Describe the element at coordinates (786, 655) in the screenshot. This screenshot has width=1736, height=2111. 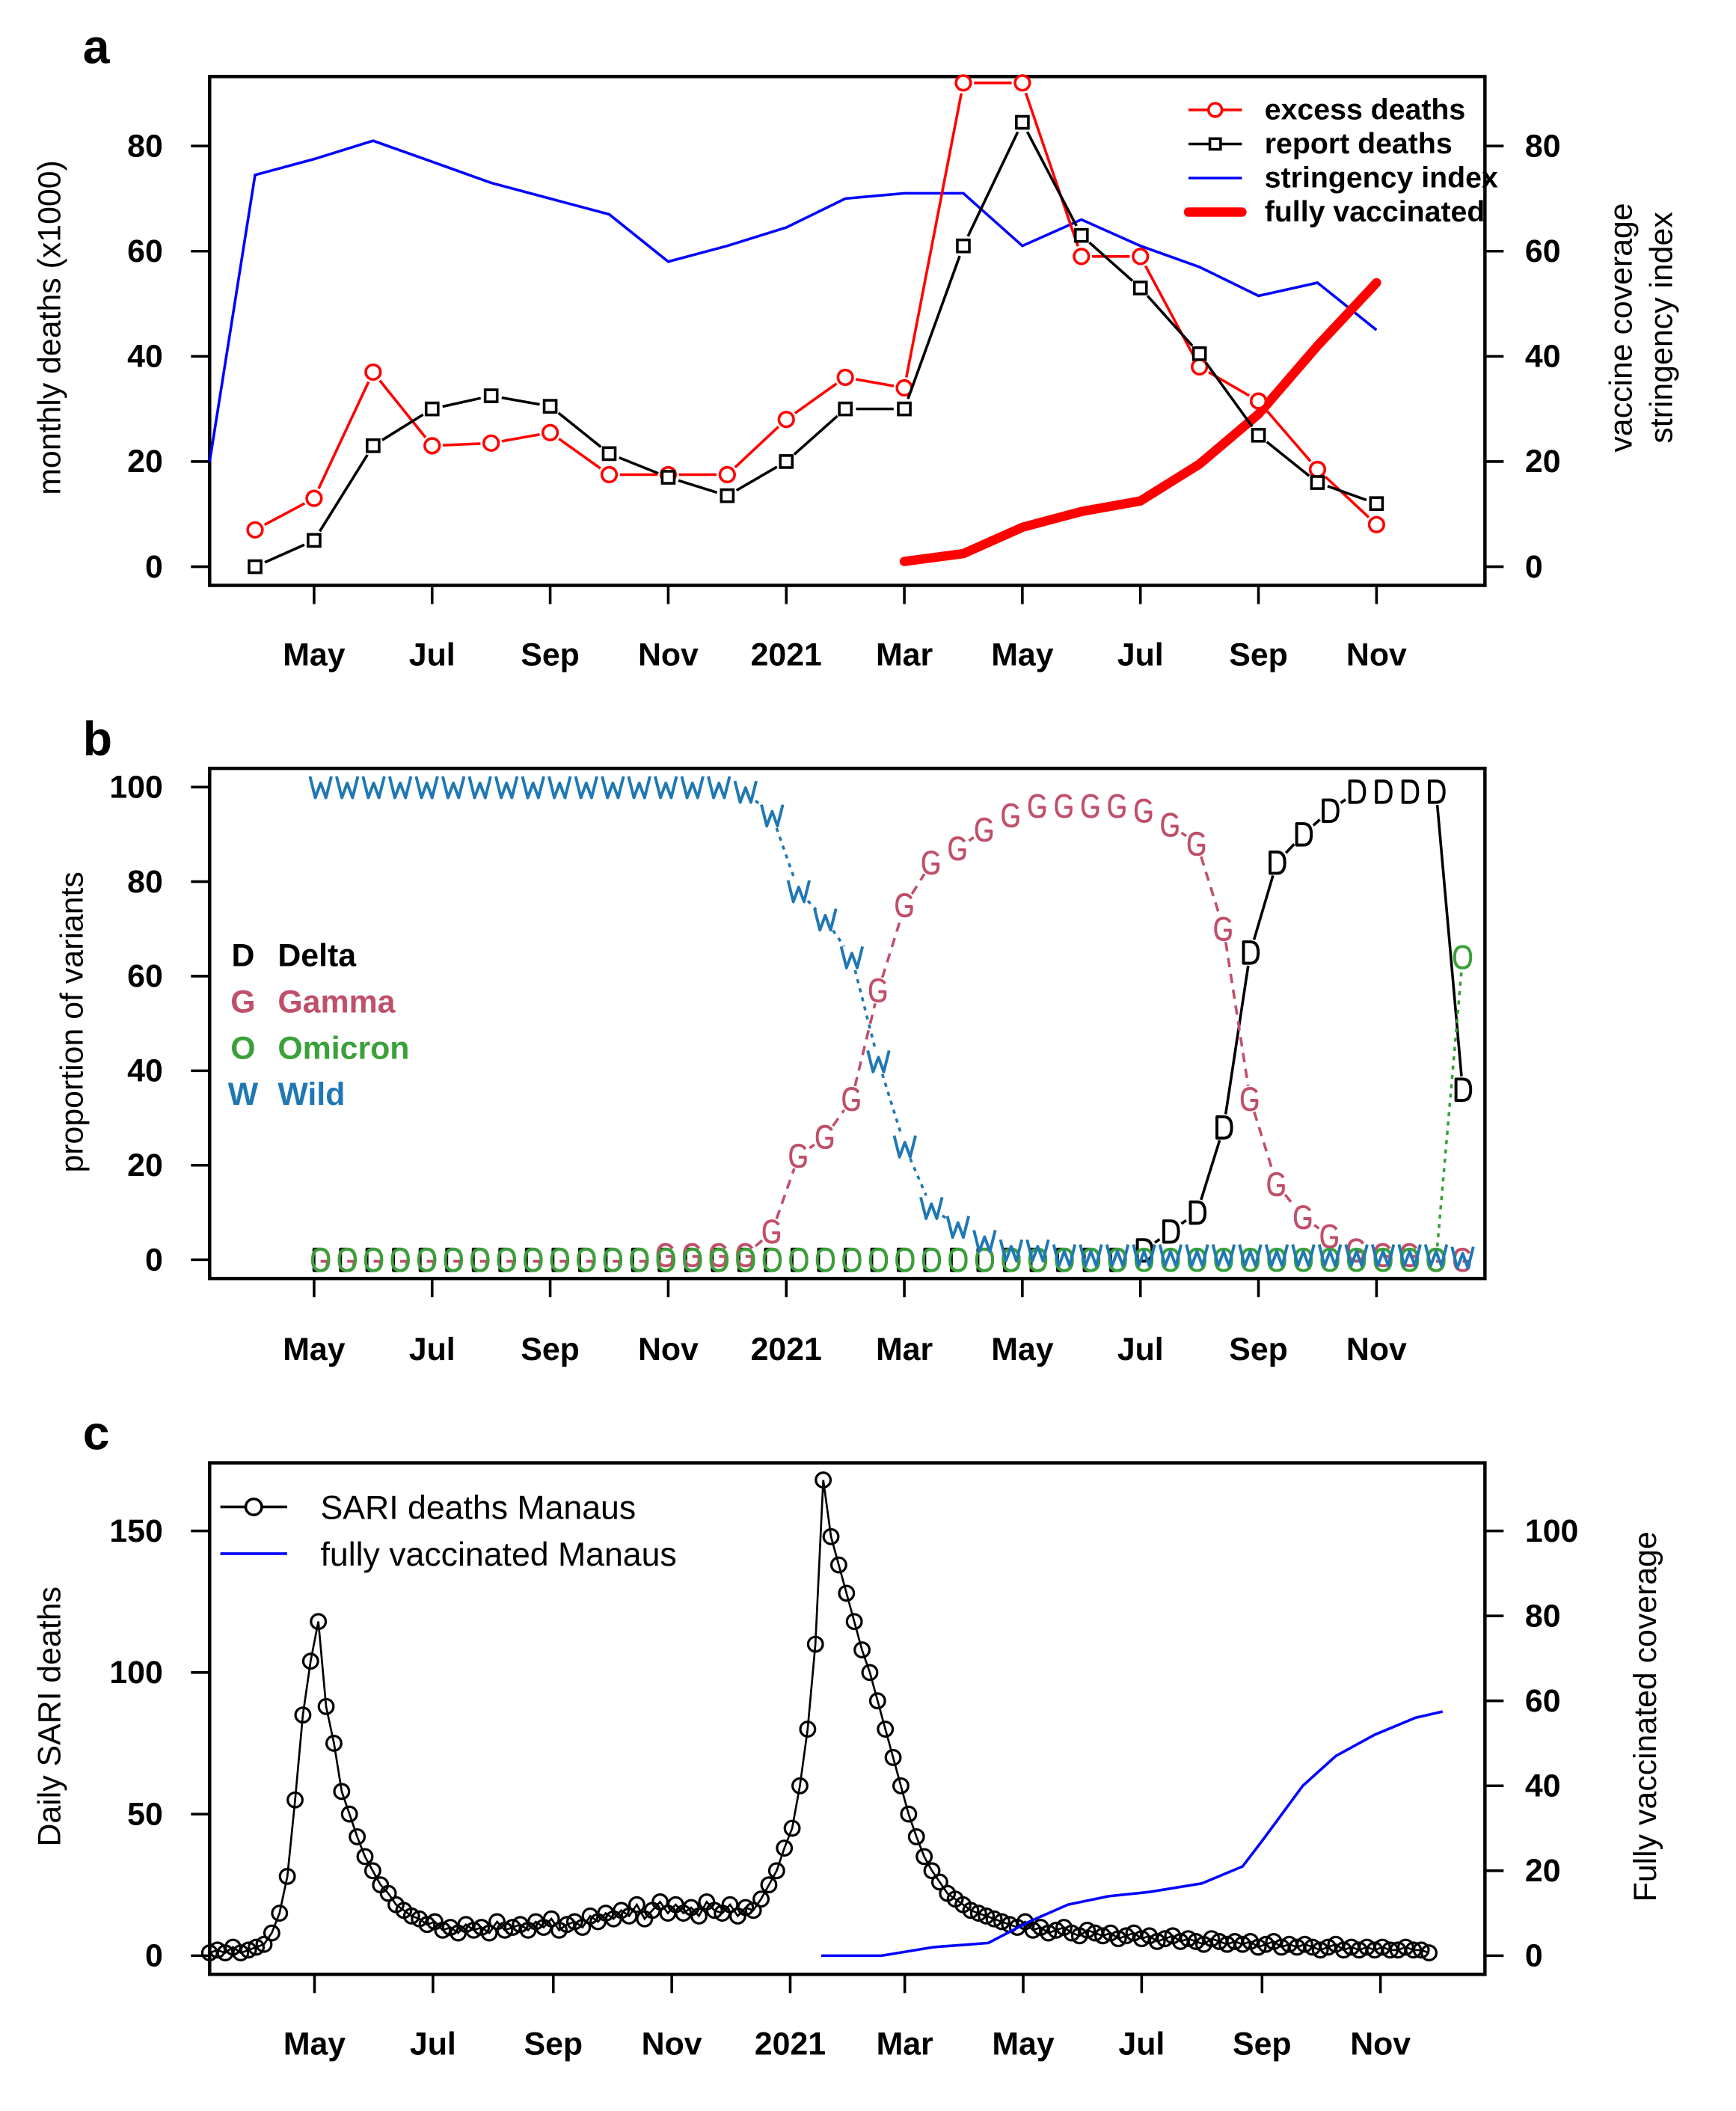
I see `x-tick-label: 2021` at that location.